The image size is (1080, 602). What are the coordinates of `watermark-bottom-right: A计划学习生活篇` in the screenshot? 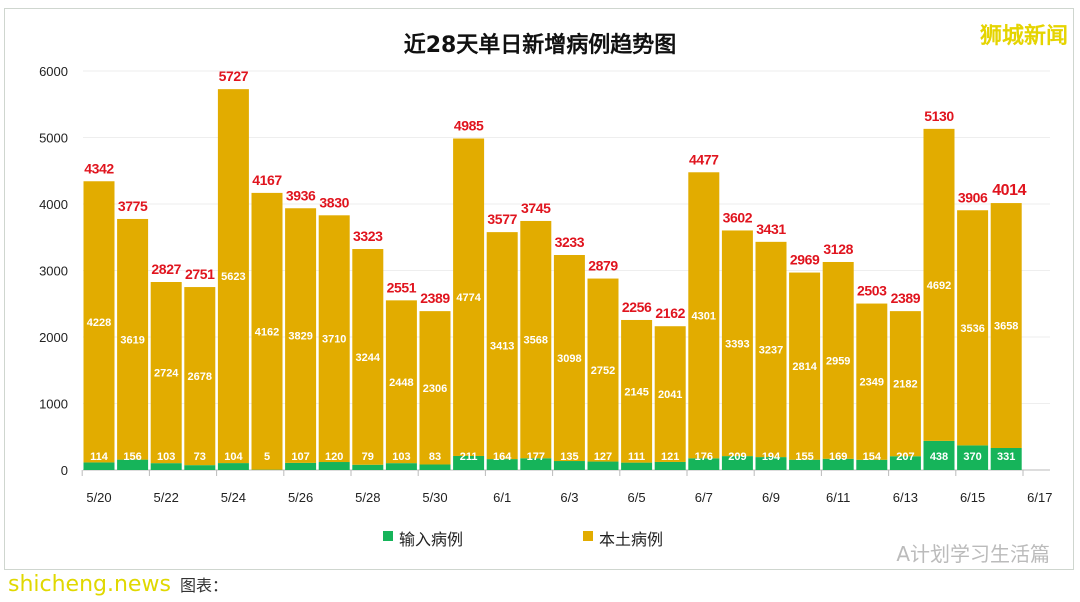 It's located at (973, 554).